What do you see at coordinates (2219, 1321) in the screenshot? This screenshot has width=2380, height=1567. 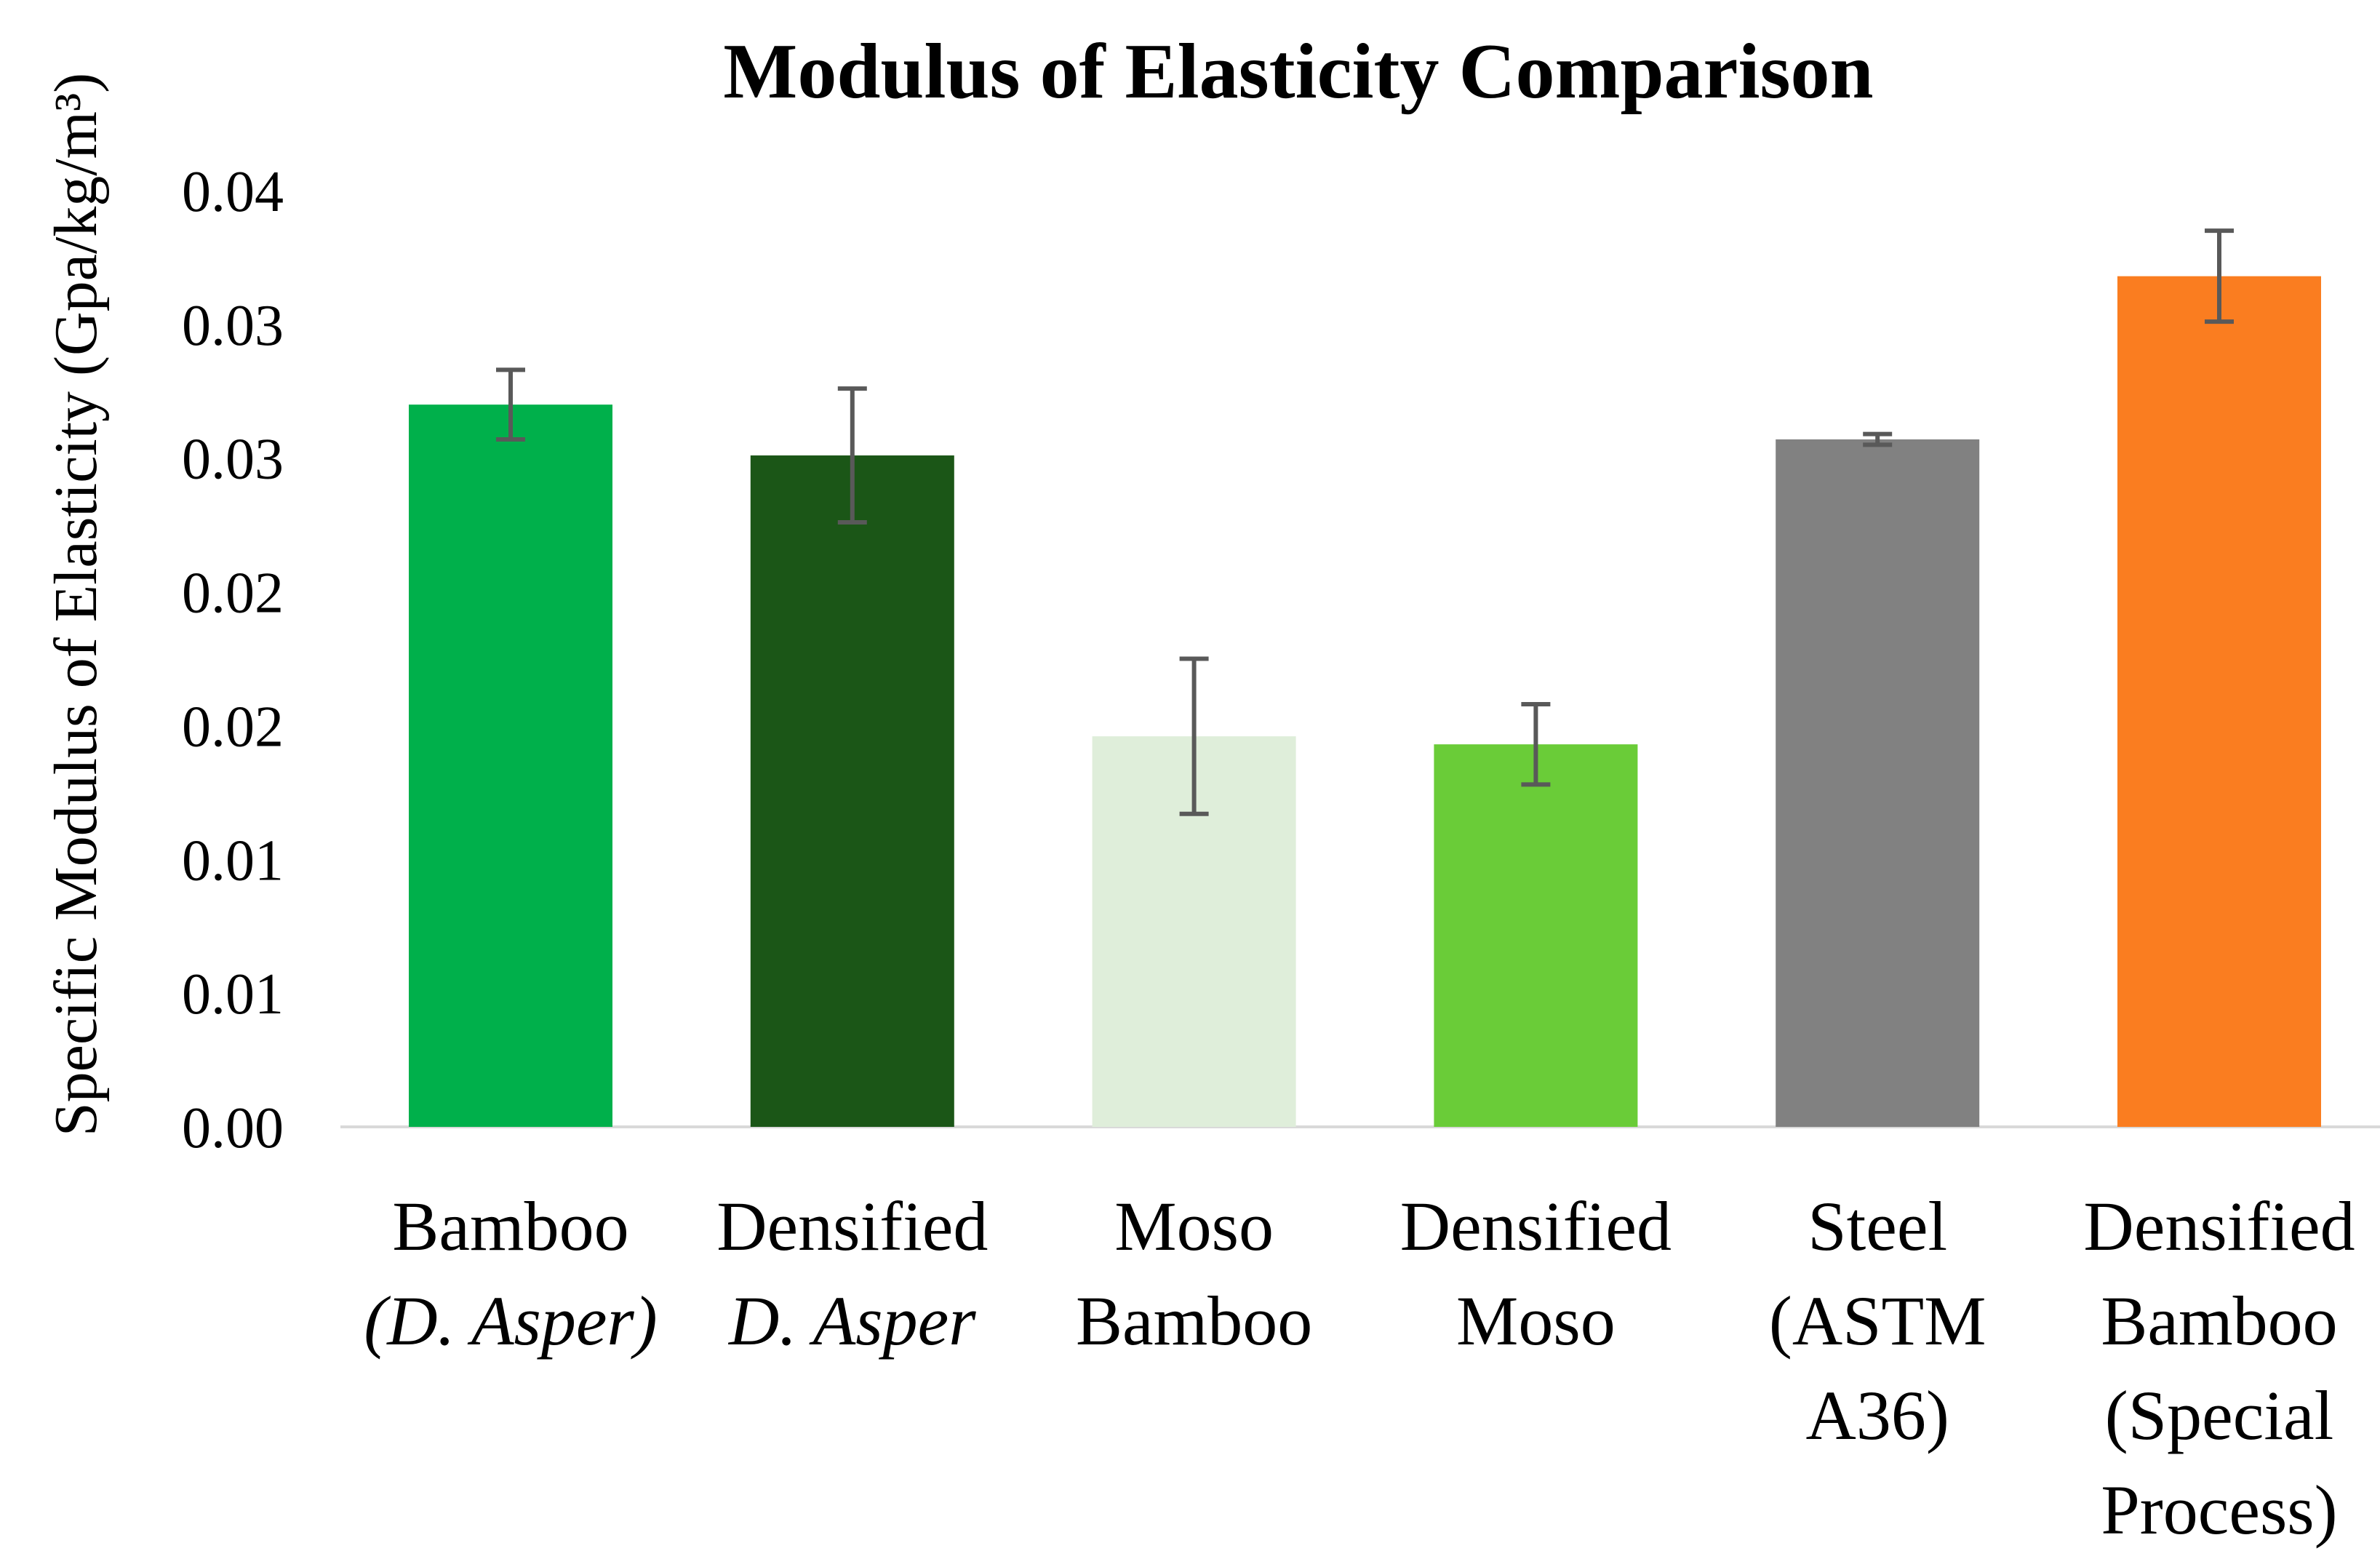 I see `category-label-densified-bamboo-special-process-line-1: Bamboo` at bounding box center [2219, 1321].